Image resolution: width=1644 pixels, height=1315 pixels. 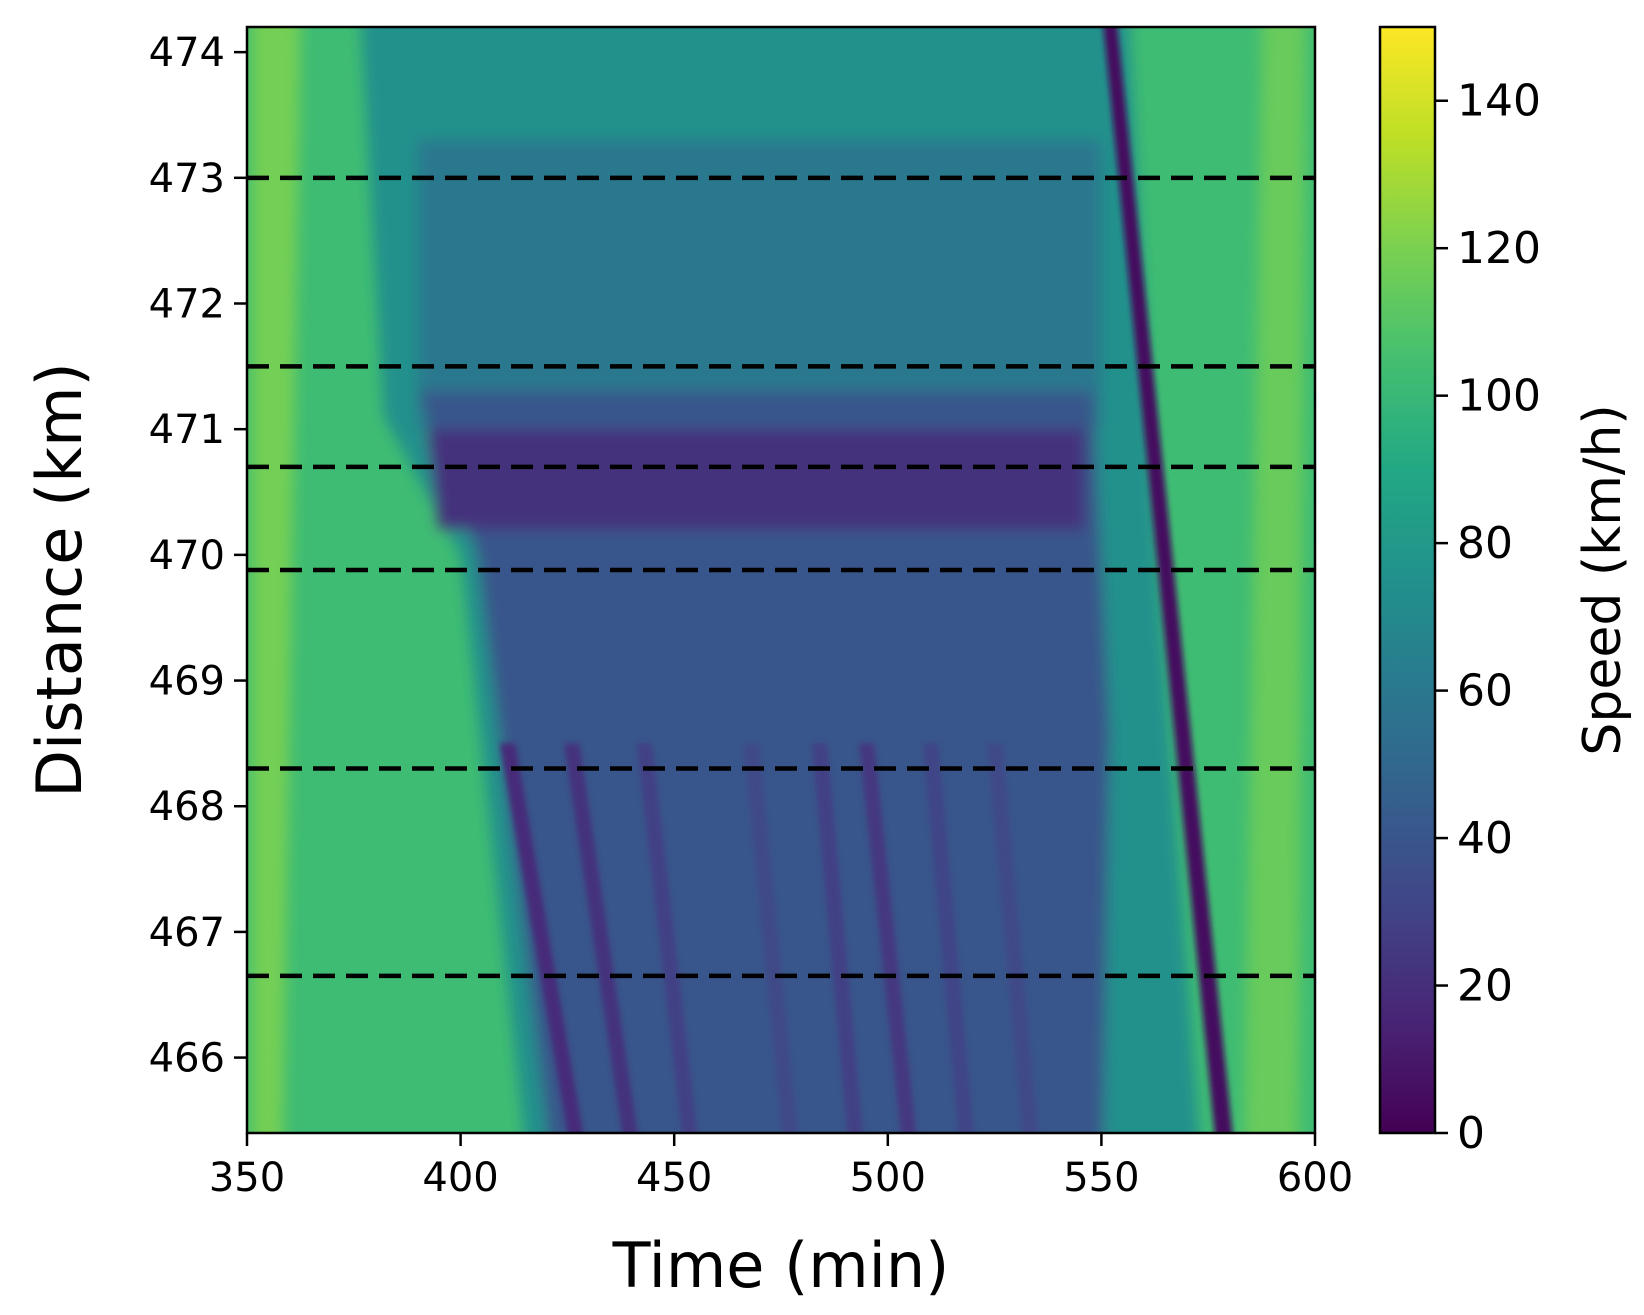 What do you see at coordinates (276, 580) in the screenshot?
I see `freeflow-left-band` at bounding box center [276, 580].